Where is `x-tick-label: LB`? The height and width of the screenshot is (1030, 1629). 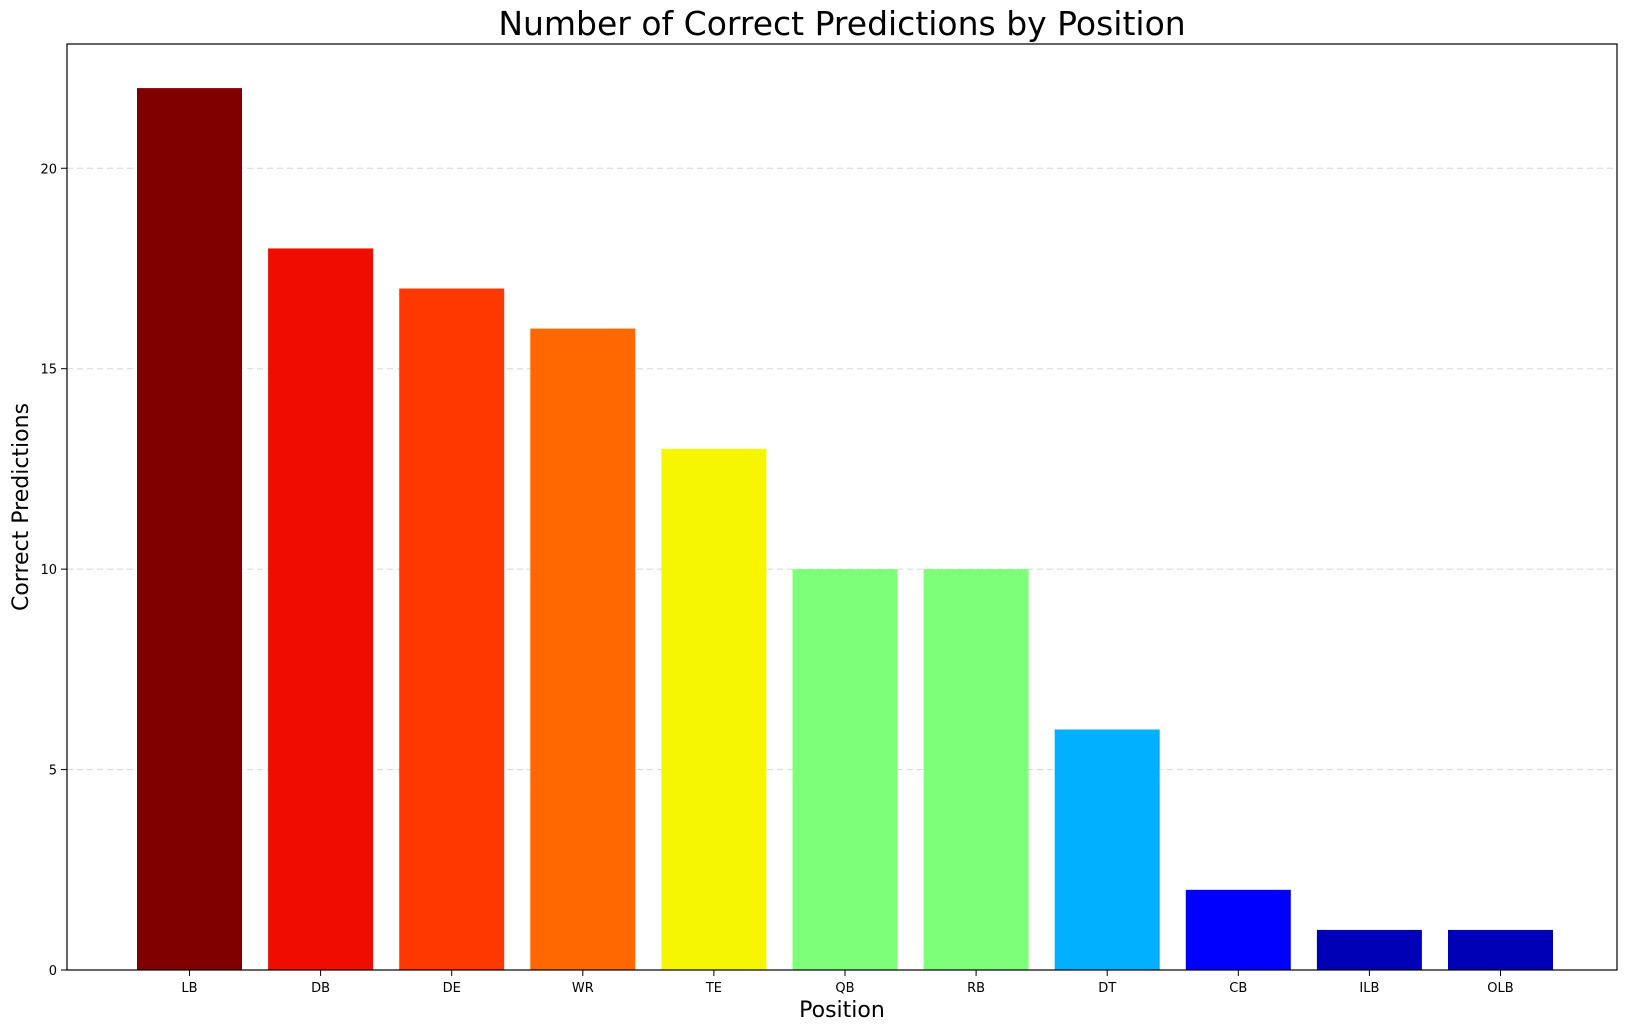
x-tick-label: LB is located at coordinates (189, 988).